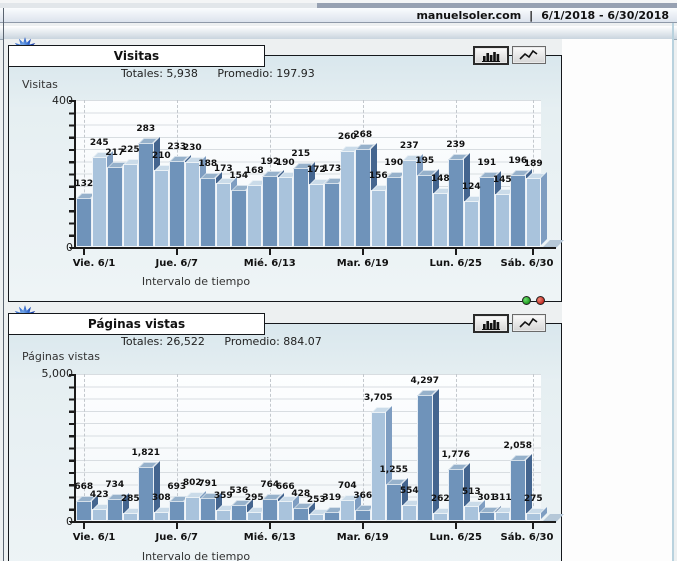 This screenshot has width=677, height=561. Describe the element at coordinates (163, 341) in the screenshot. I see `totals-text: Totales: 26,522` at that location.